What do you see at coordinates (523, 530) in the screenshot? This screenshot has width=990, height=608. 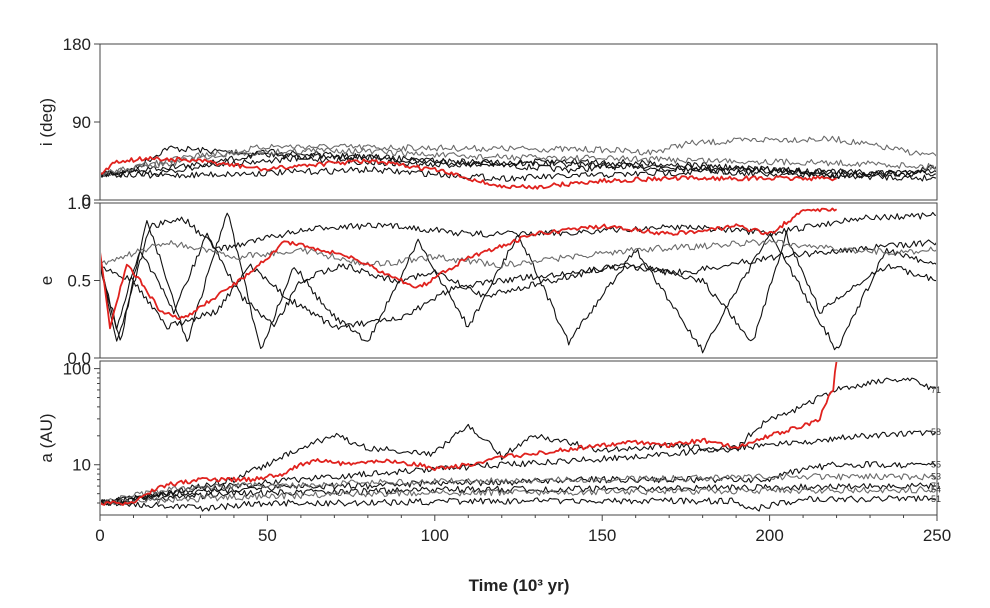 I see `time-x-axis: 0 50 100 150 200 250` at bounding box center [523, 530].